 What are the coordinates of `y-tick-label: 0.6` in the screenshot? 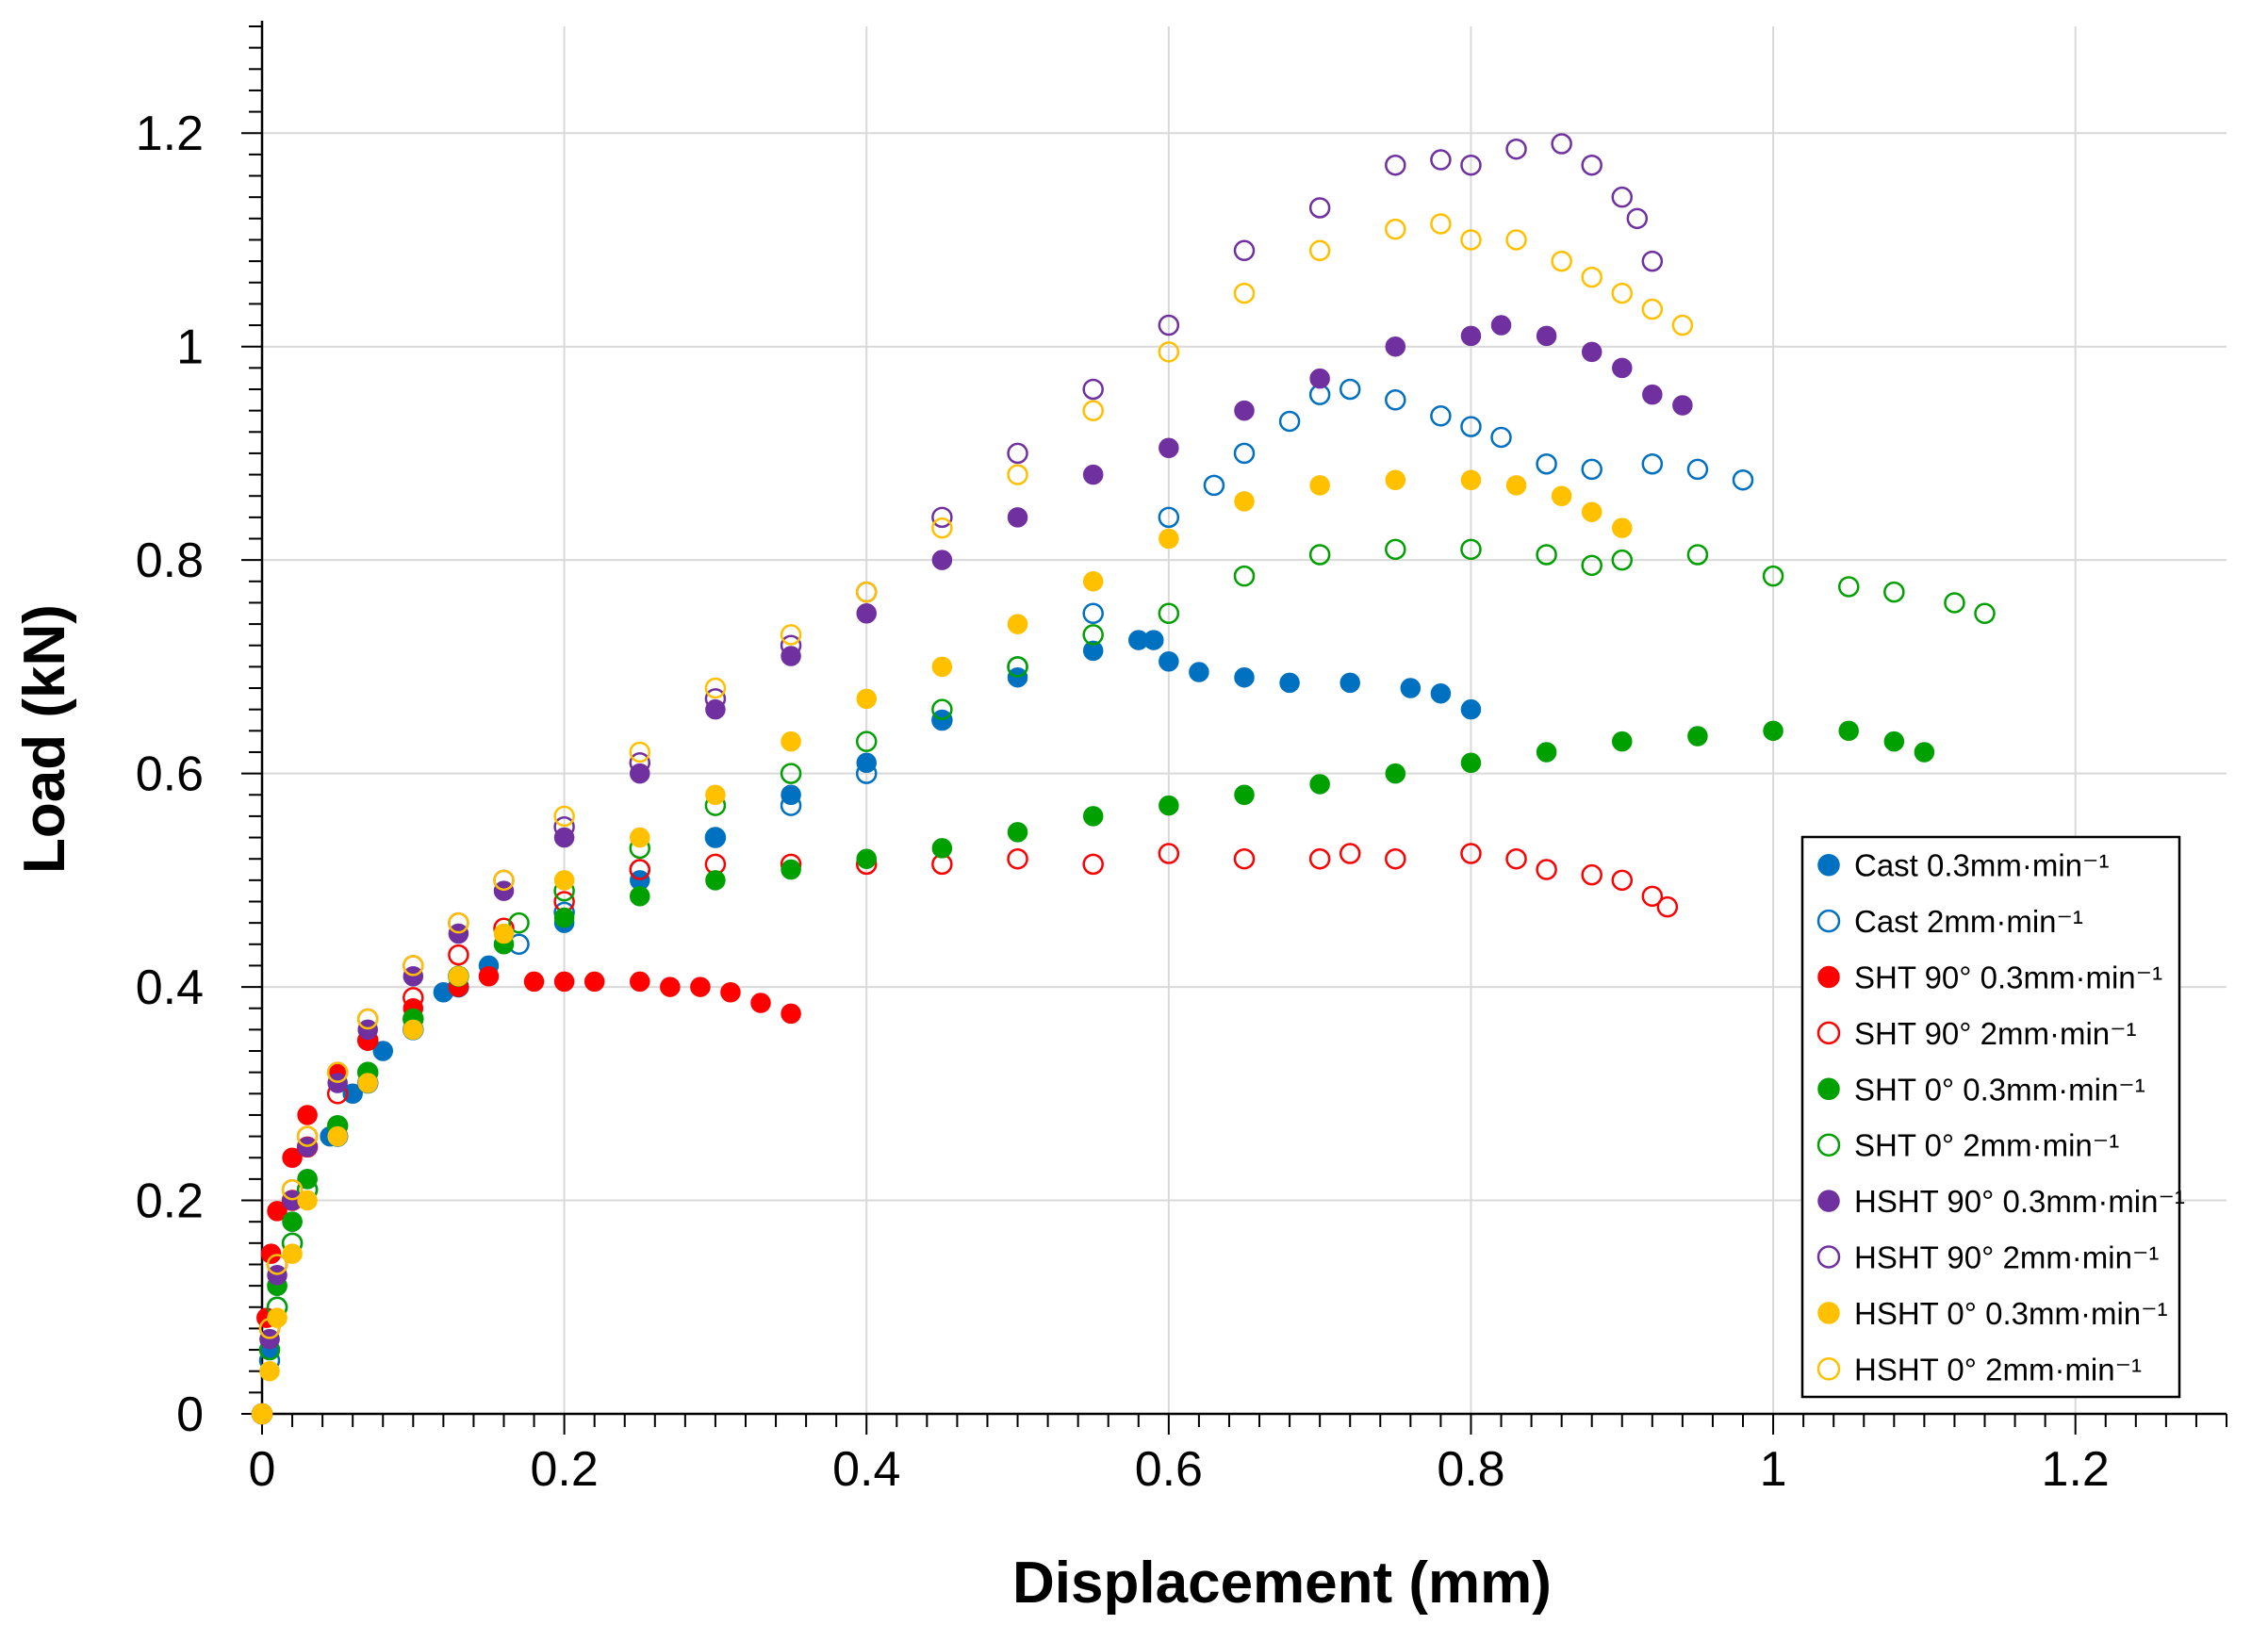 It's located at (170, 774).